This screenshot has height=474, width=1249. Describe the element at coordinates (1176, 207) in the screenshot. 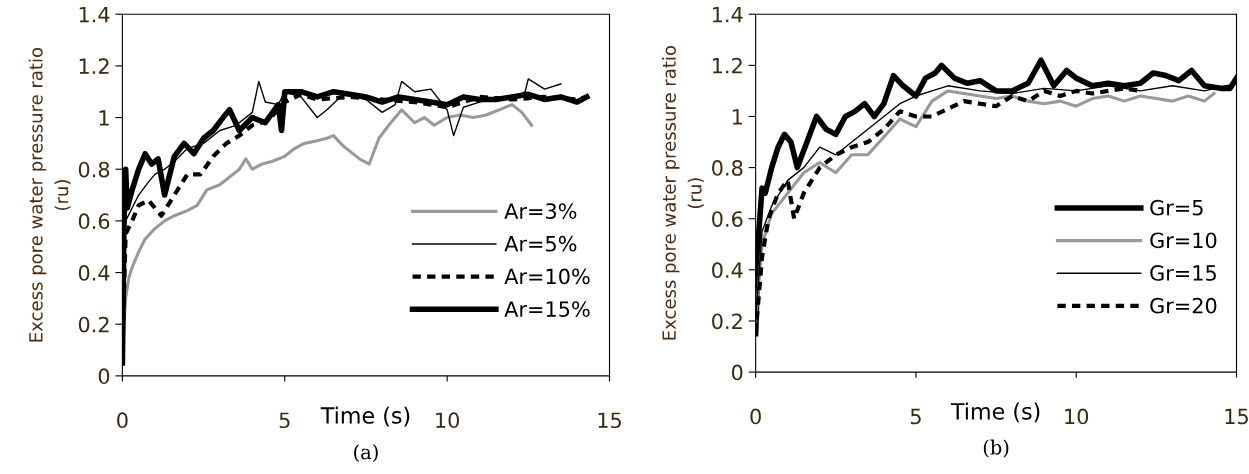

I see `legend-label: Gr=5` at that location.